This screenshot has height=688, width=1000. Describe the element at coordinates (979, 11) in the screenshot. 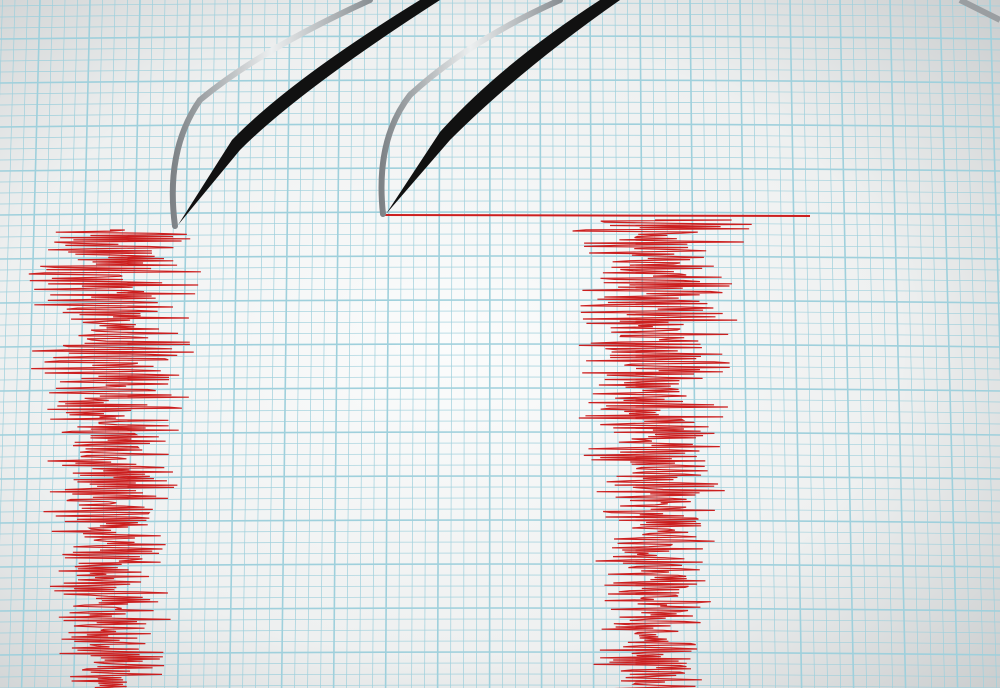

I see `needle-arm-top` at that location.